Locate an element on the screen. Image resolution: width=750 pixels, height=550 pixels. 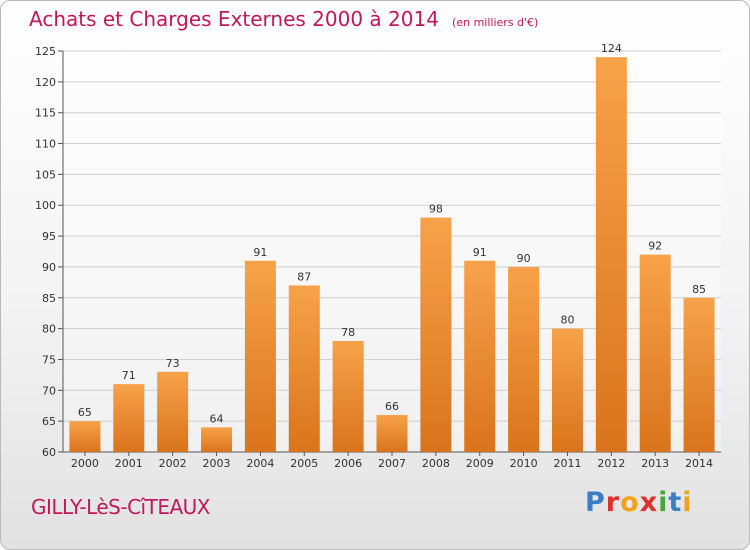
proxiti-logo: Proxiti is located at coordinates (639, 502).